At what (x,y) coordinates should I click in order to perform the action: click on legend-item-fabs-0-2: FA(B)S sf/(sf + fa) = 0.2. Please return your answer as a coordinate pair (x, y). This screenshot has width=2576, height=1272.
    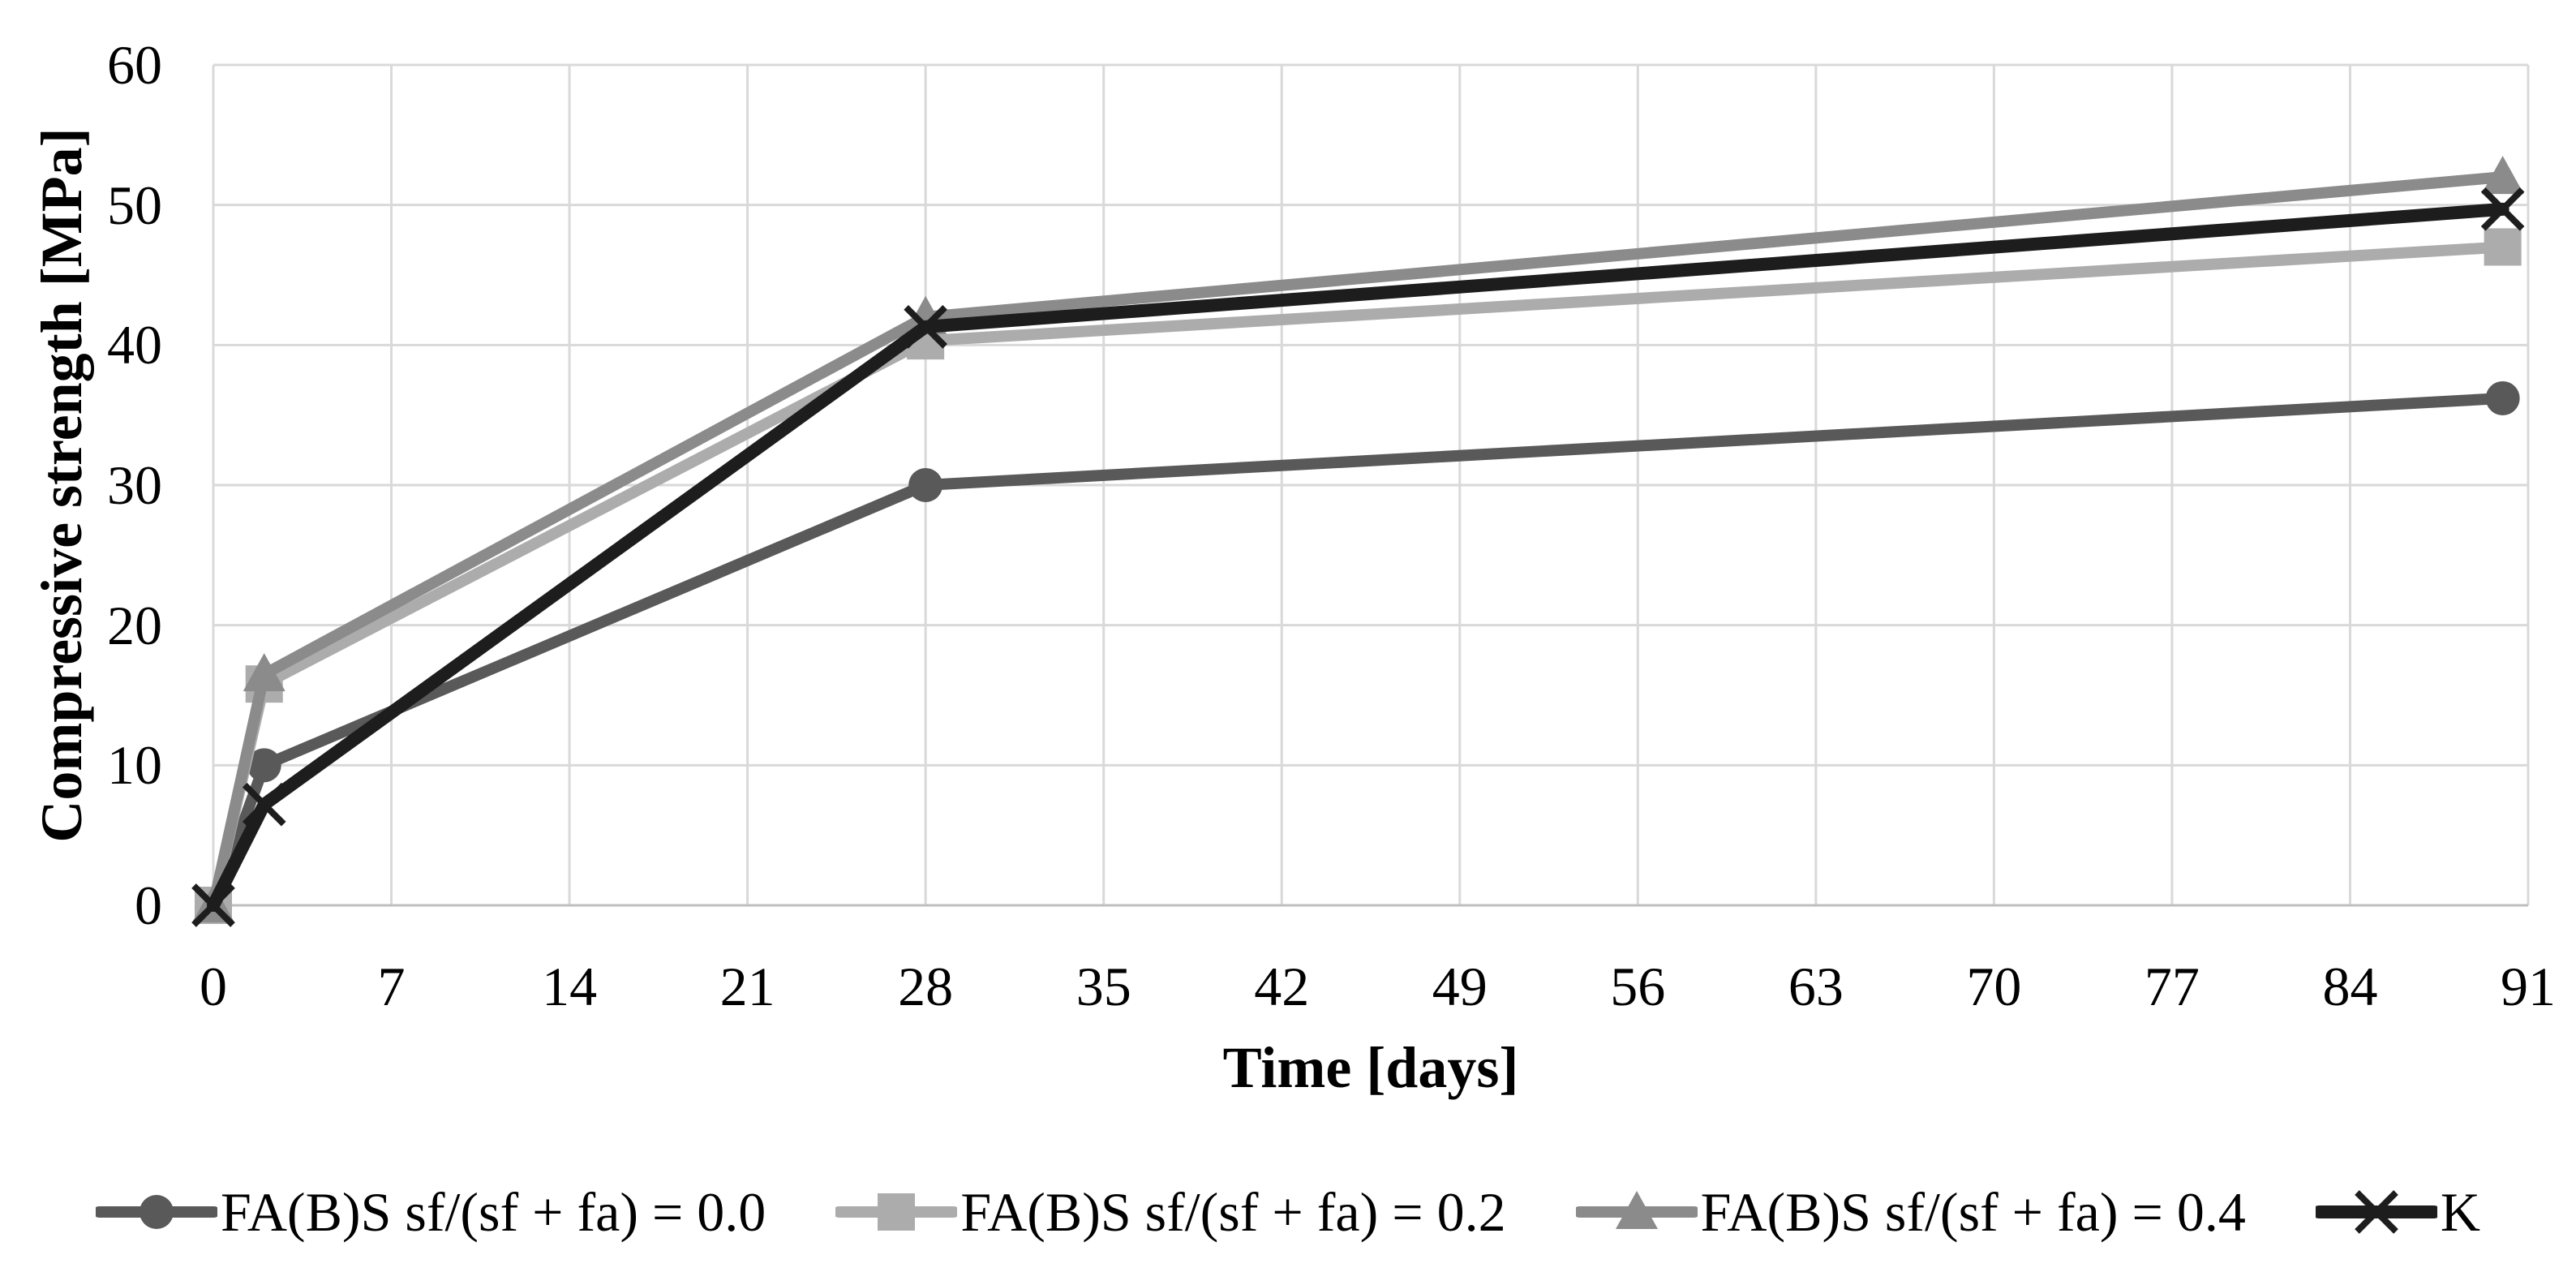
    Looking at the image, I should click on (1170, 1212).